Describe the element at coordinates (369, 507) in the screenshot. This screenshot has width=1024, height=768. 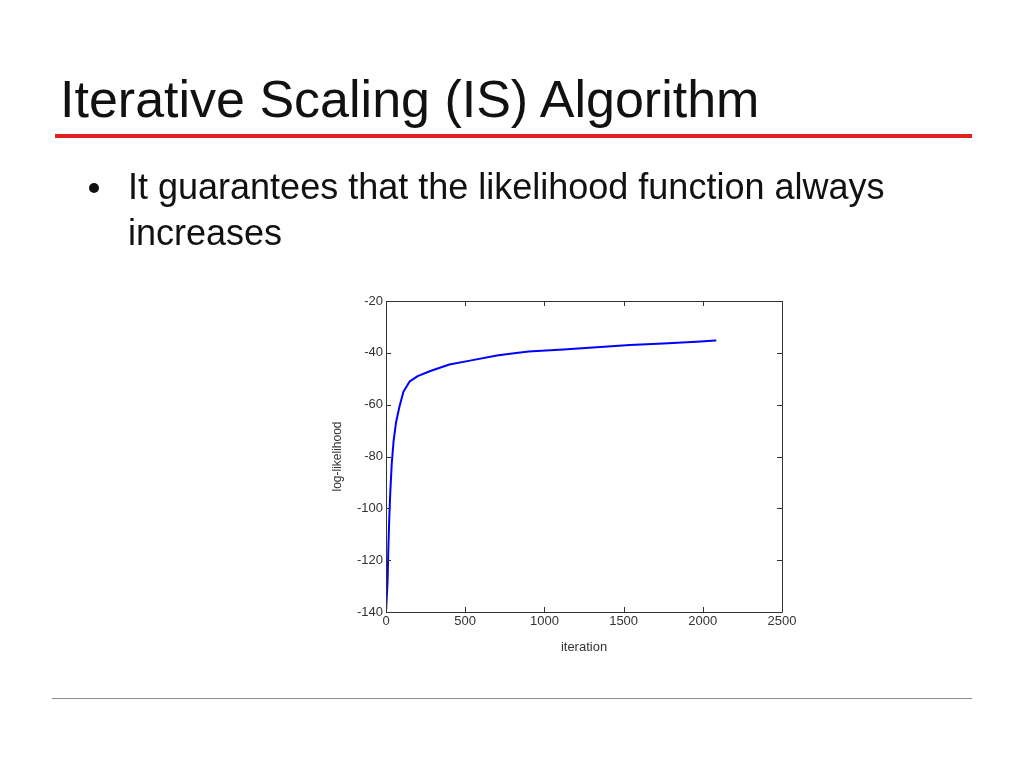
I see `y-tick-label: -100` at that location.